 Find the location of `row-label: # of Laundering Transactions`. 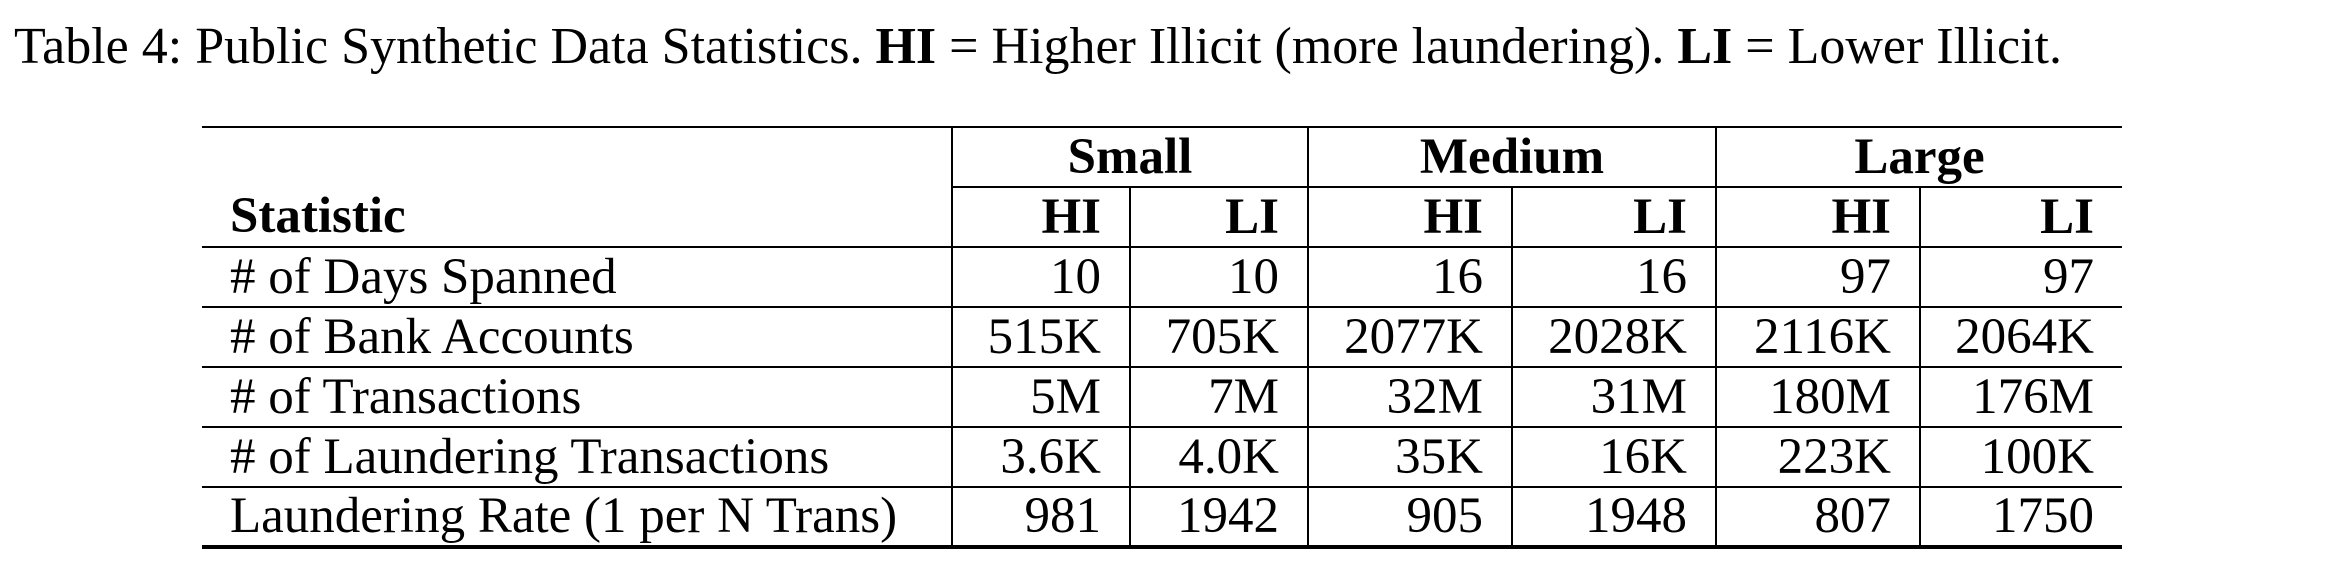

row-label: # of Laundering Transactions is located at coordinates (577, 456).